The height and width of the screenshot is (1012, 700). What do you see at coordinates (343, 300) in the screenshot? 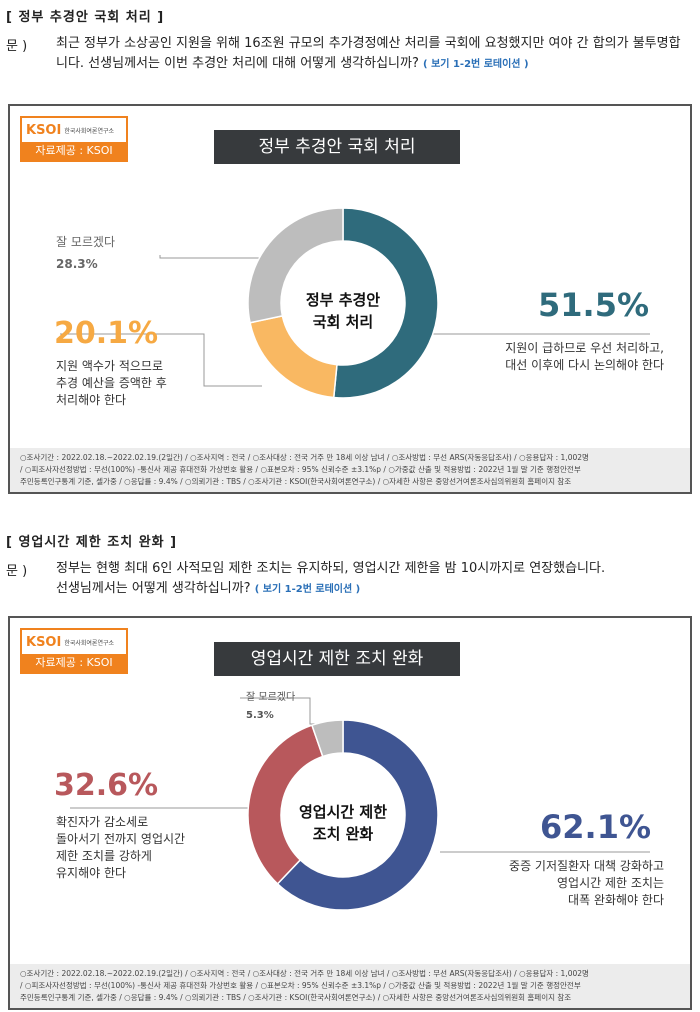
I see `chart1-center-line1: 정부 추경안` at bounding box center [343, 300].